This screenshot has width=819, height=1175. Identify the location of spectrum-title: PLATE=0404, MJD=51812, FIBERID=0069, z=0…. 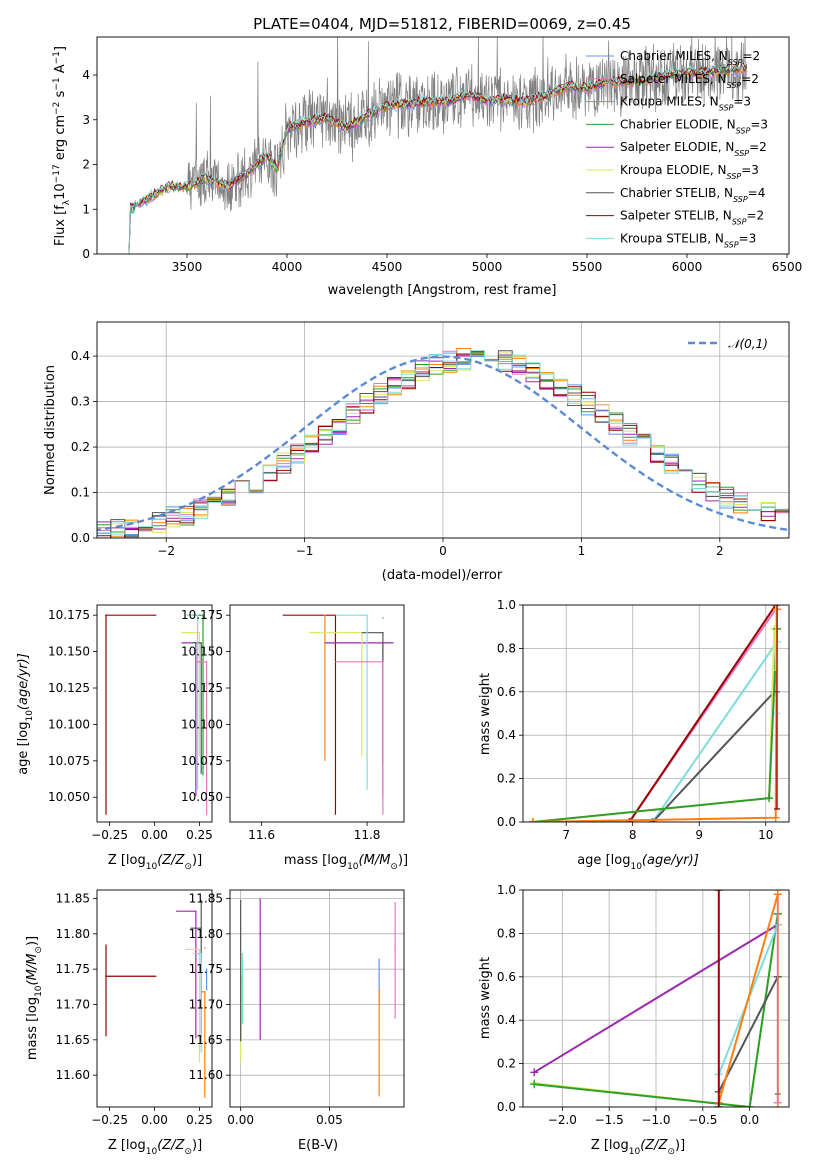
(442, 24).